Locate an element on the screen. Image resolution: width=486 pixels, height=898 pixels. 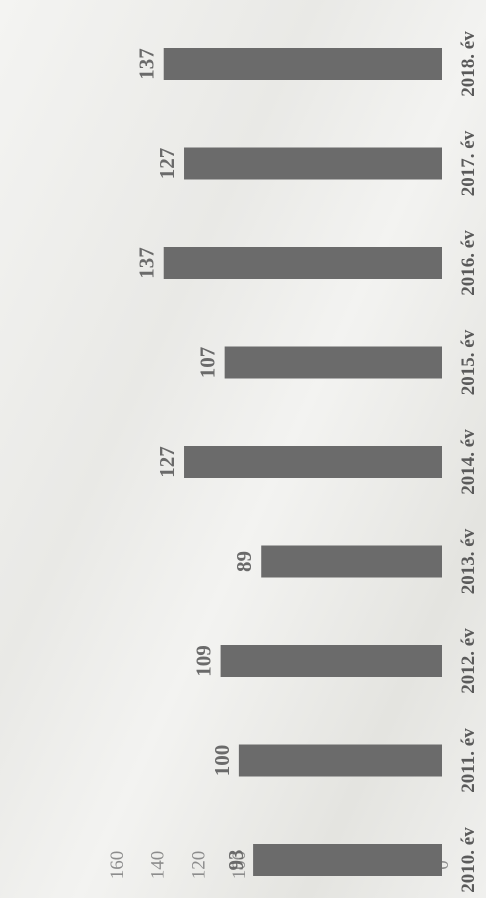
data-label: 89 is located at coordinates (244, 561).